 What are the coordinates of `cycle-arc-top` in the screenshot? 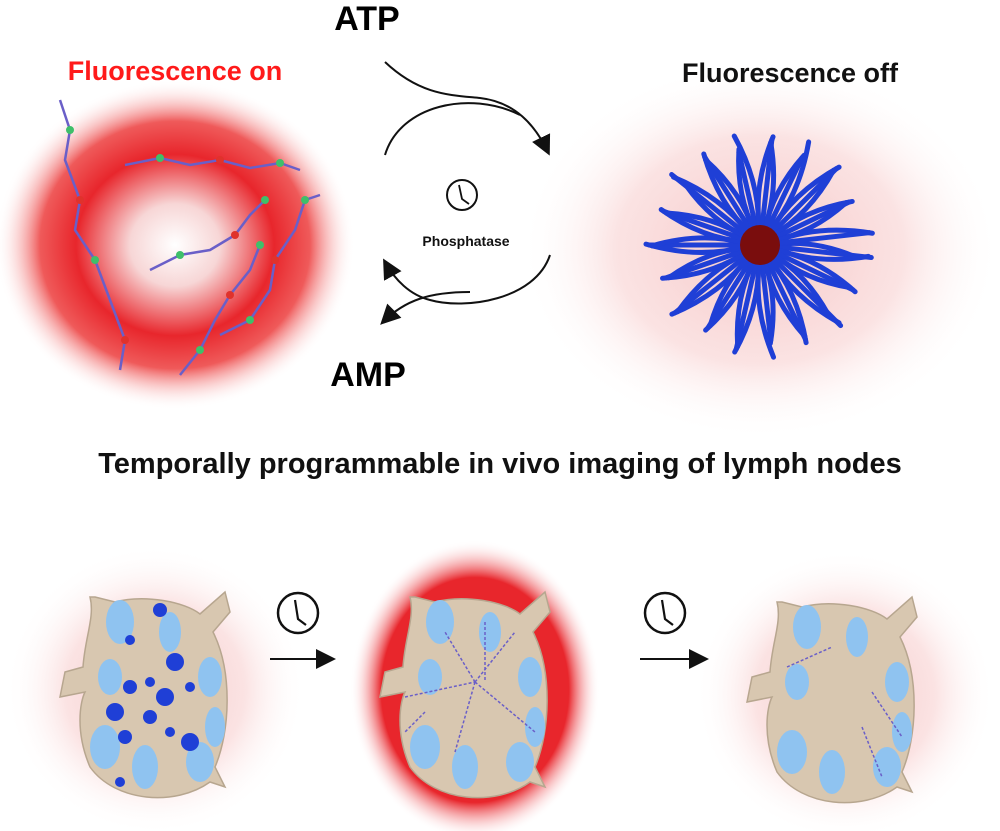 It's located at (452, 129).